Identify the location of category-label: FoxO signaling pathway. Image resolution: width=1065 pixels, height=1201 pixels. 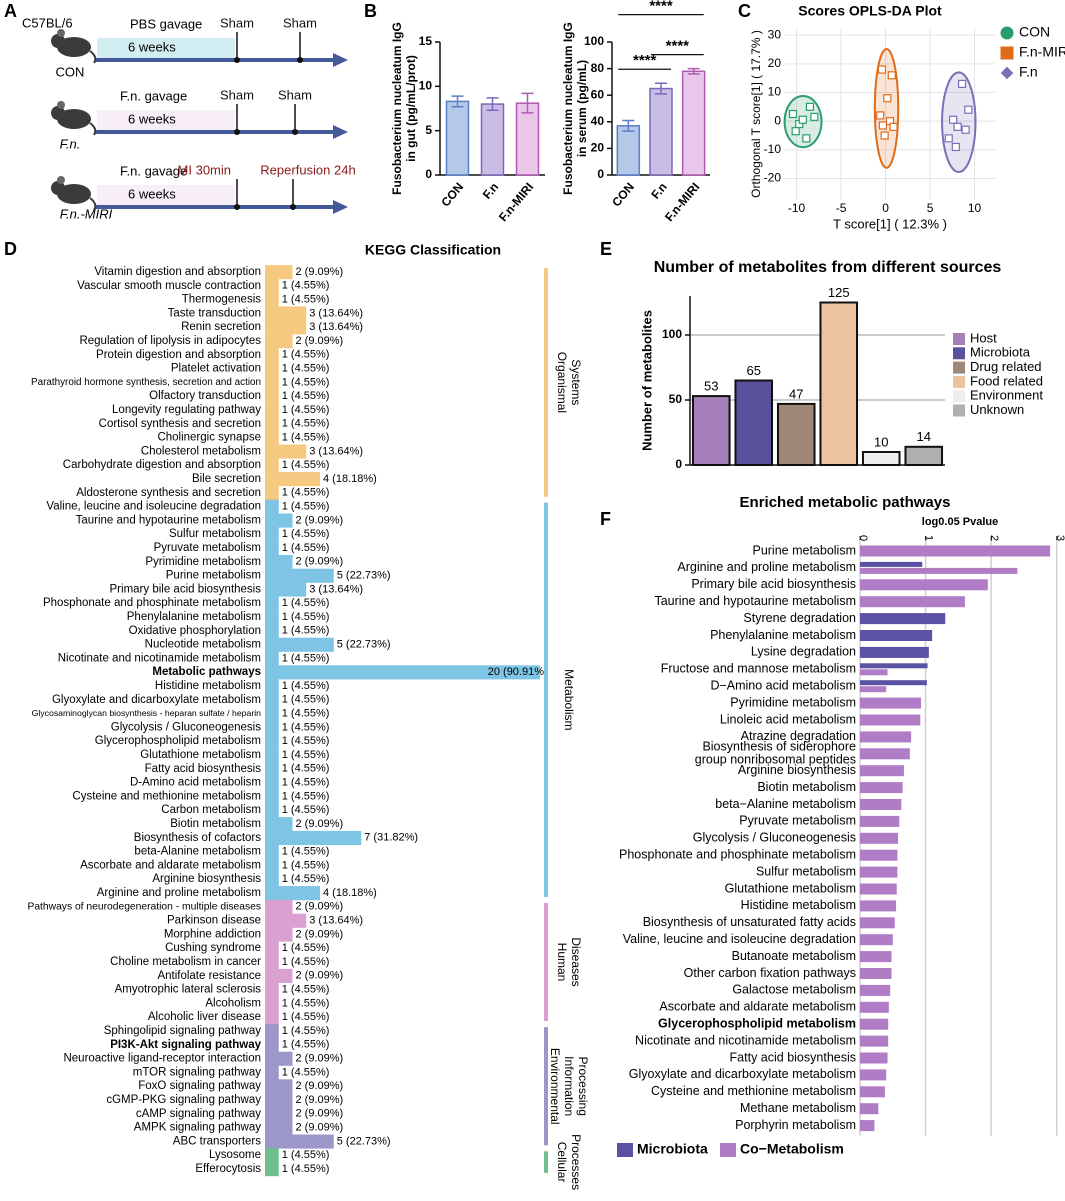
(199, 1086).